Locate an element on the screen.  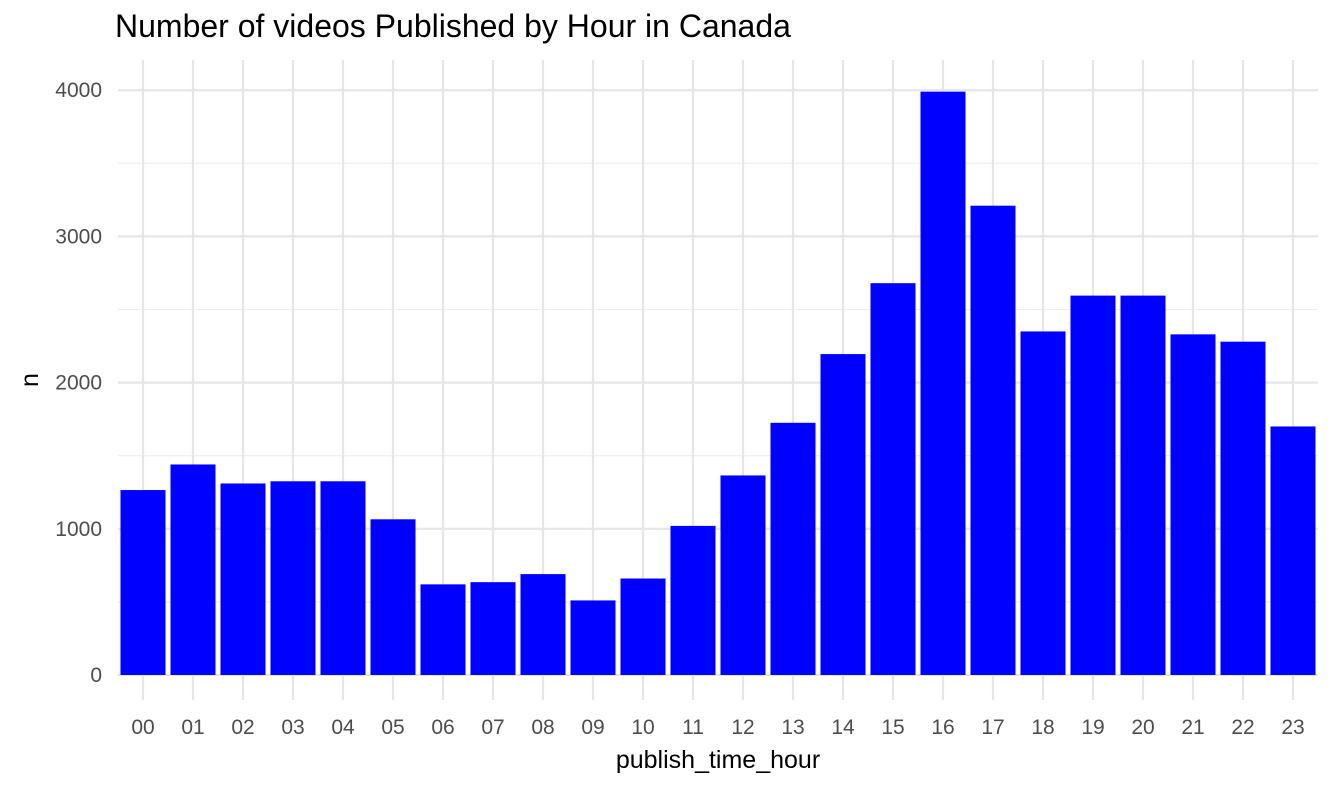
x-tick-label: 15 is located at coordinates (892, 727).